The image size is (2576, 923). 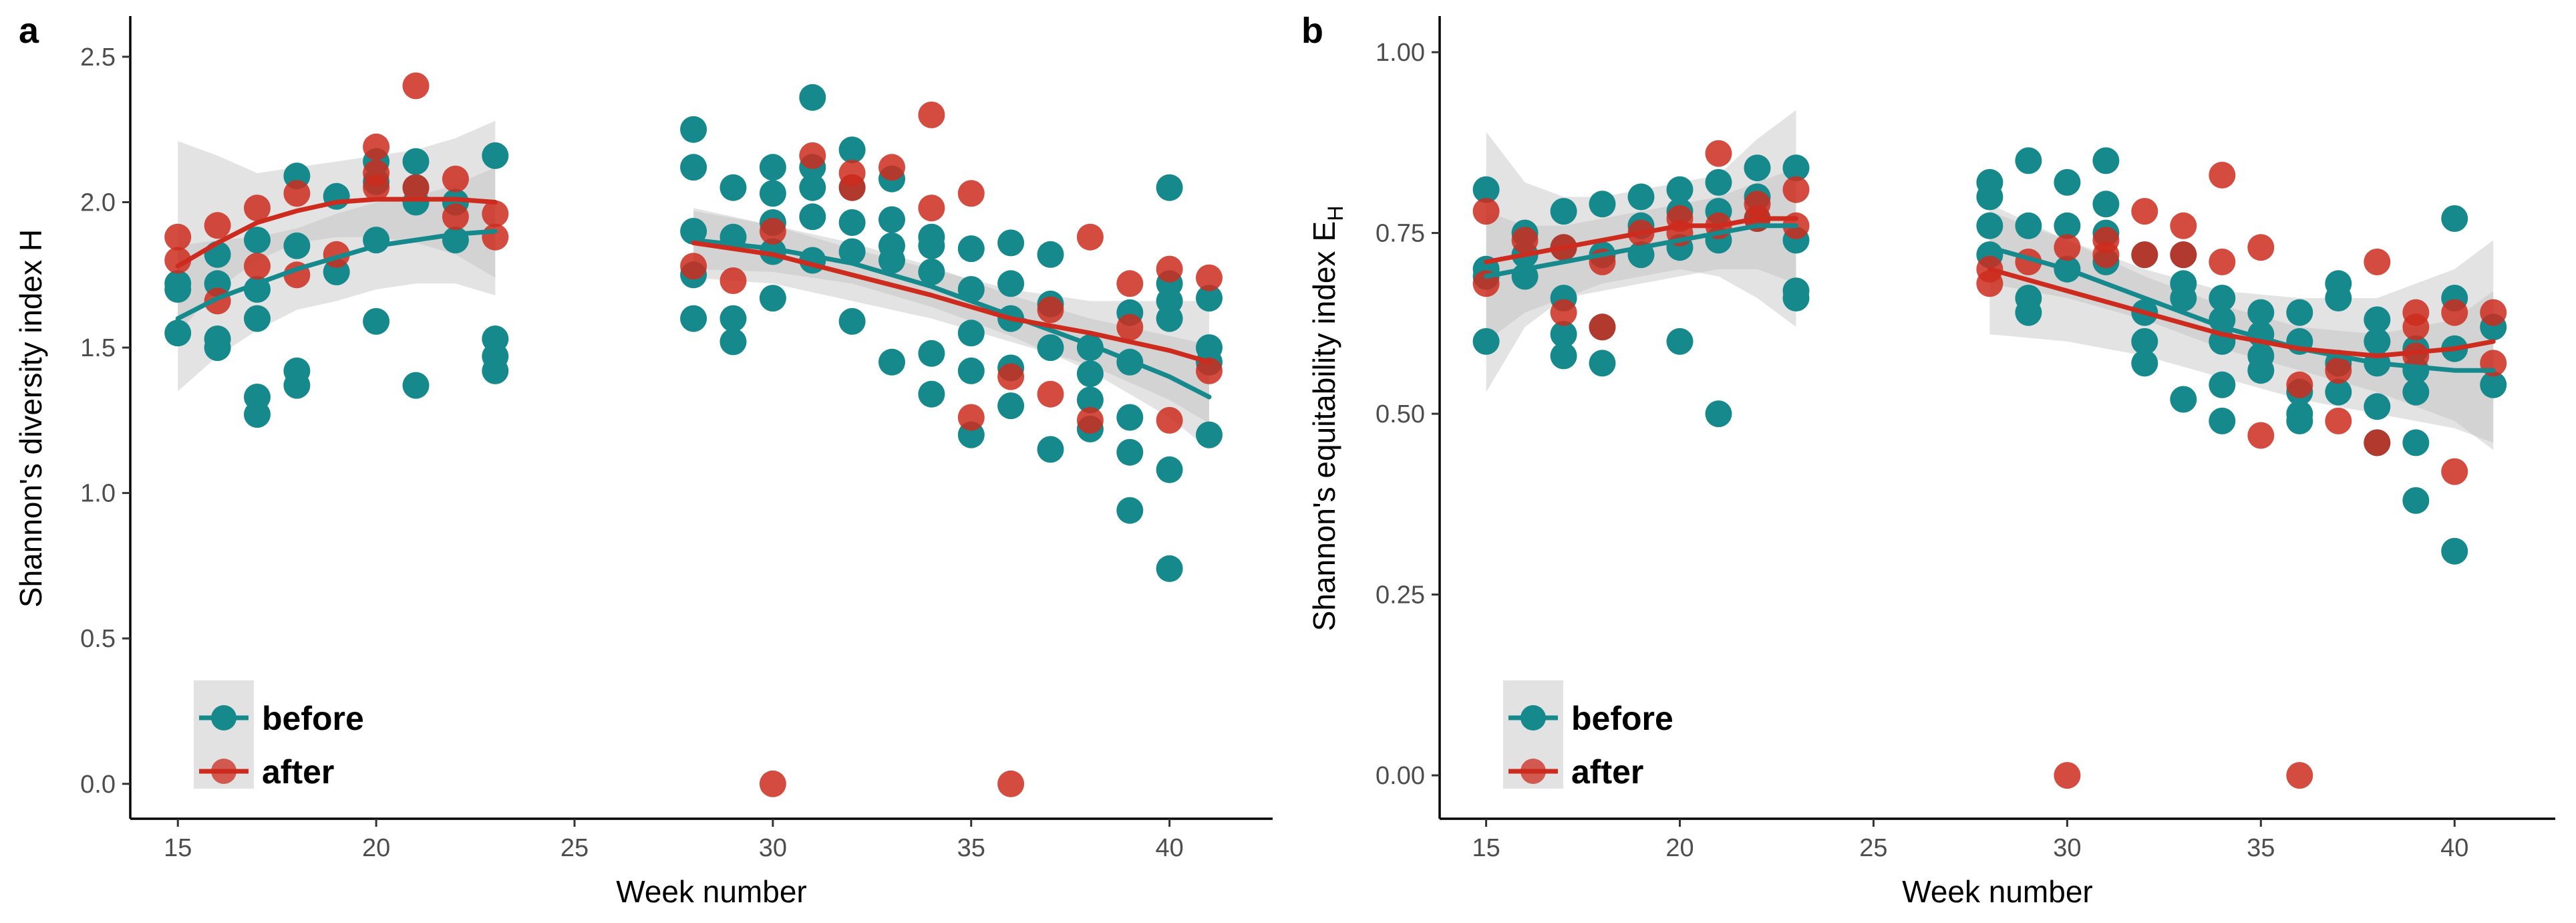 I want to click on legend-label-after-b: after, so click(x=1607, y=772).